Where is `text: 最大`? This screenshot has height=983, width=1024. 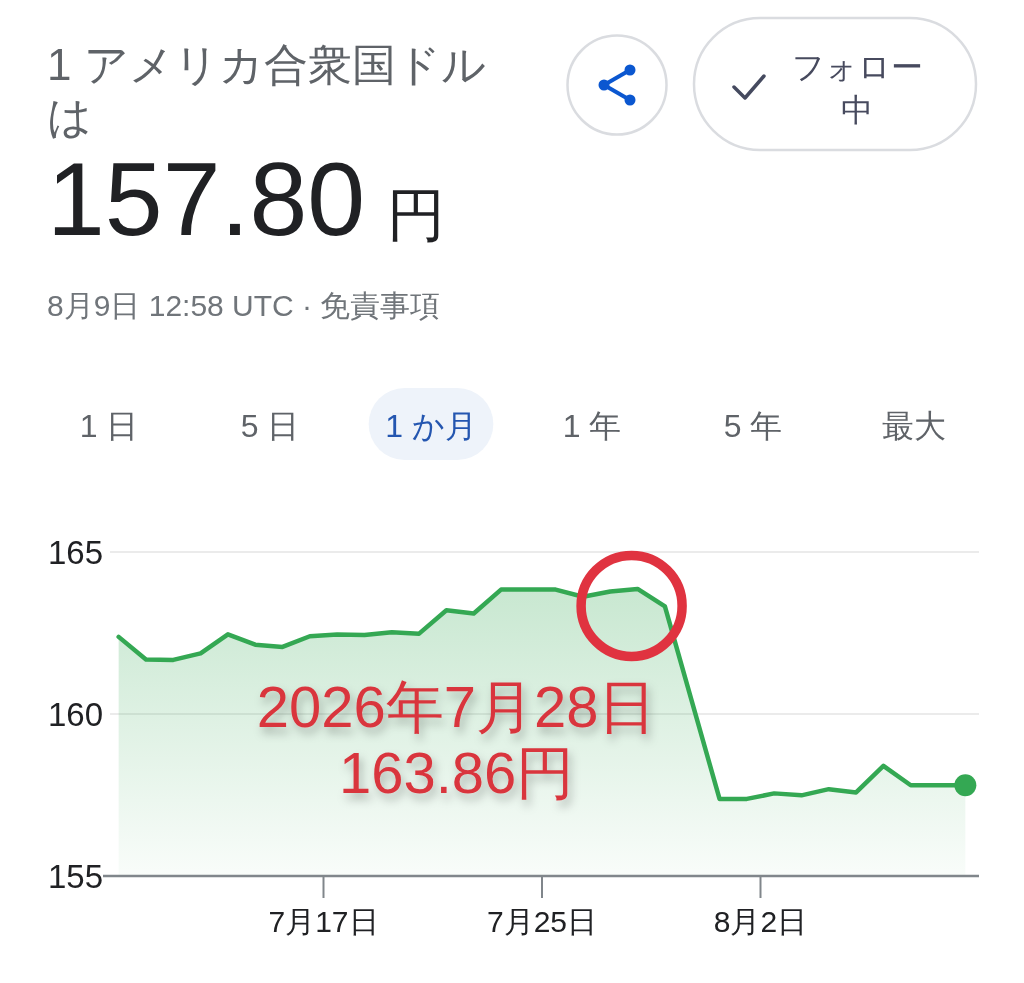
text: 最大 is located at coordinates (914, 426).